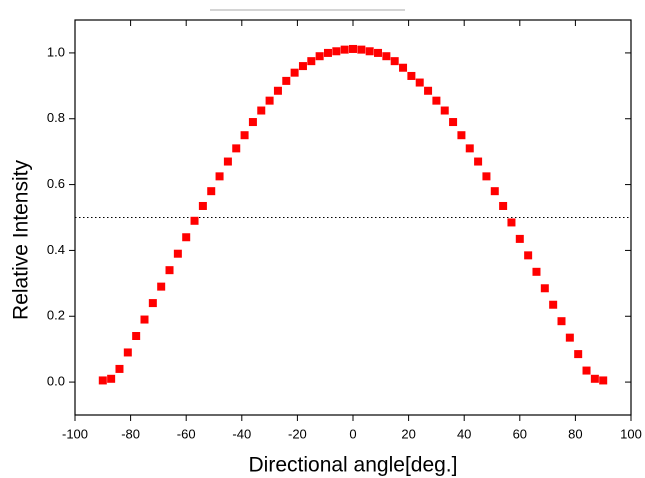 This screenshot has width=645, height=478. What do you see at coordinates (631, 433) in the screenshot?
I see `x-tick-label: 100` at bounding box center [631, 433].